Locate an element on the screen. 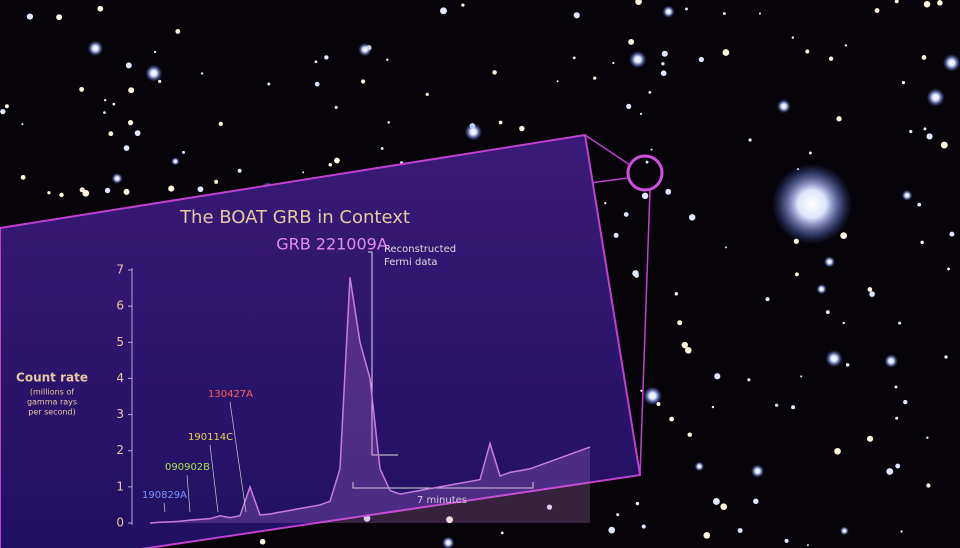 This screenshot has width=960, height=548. y-tick-label: 1 is located at coordinates (120, 486).